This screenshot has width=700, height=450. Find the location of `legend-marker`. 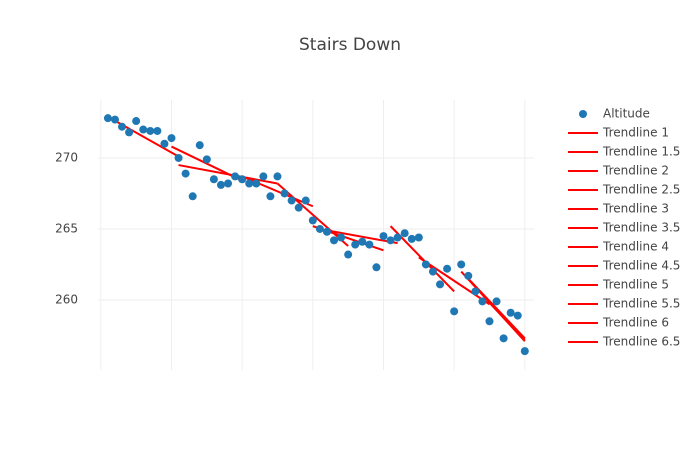

legend-marker is located at coordinates (583, 114).